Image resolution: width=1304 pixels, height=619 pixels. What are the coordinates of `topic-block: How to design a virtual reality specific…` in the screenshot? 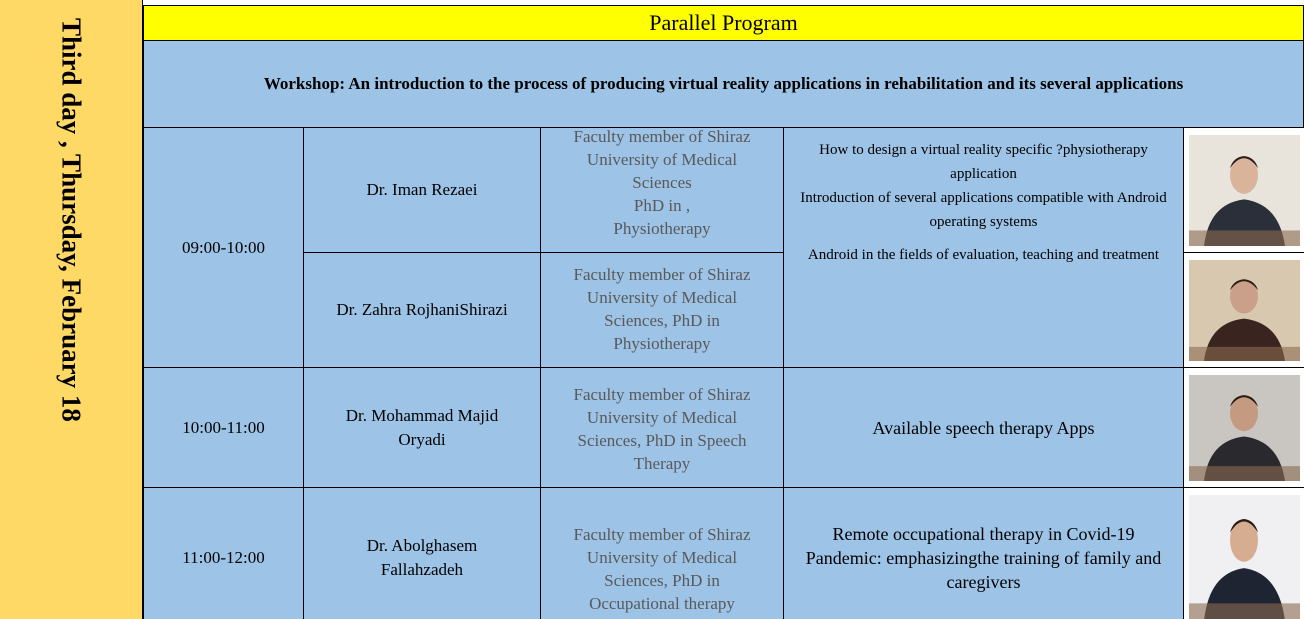 It's located at (983, 185).